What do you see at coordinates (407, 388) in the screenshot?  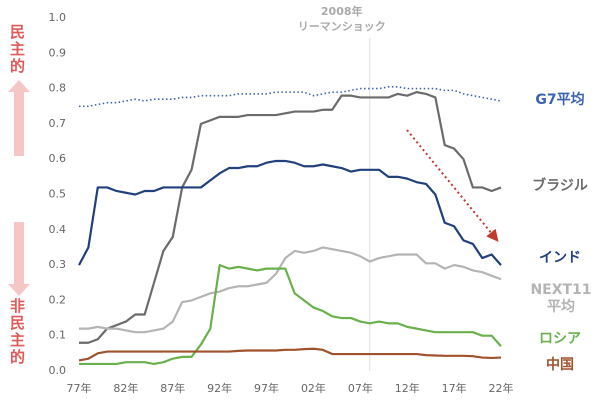 I see `x-tick-label: 12年` at bounding box center [407, 388].